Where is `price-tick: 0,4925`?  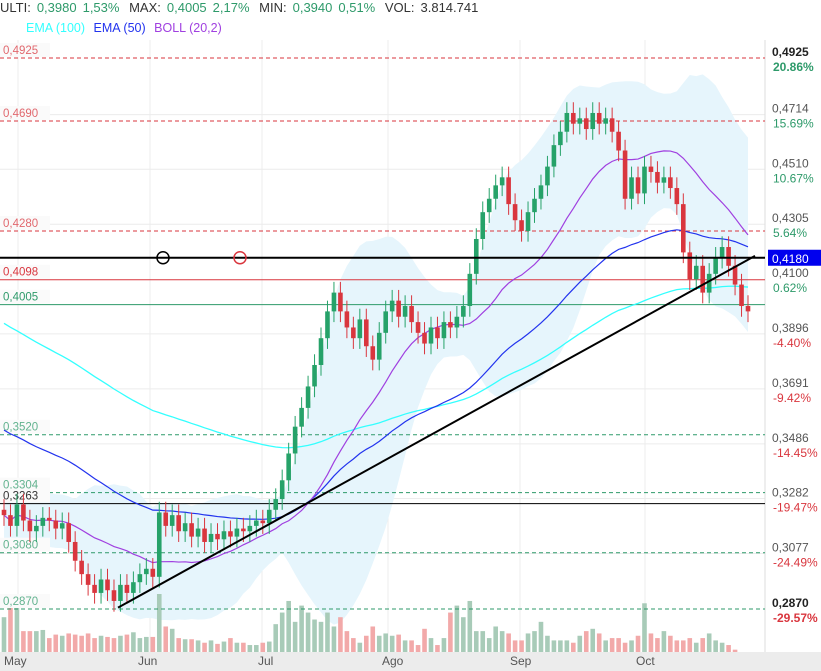
price-tick: 0,4925 is located at coordinates (790, 52).